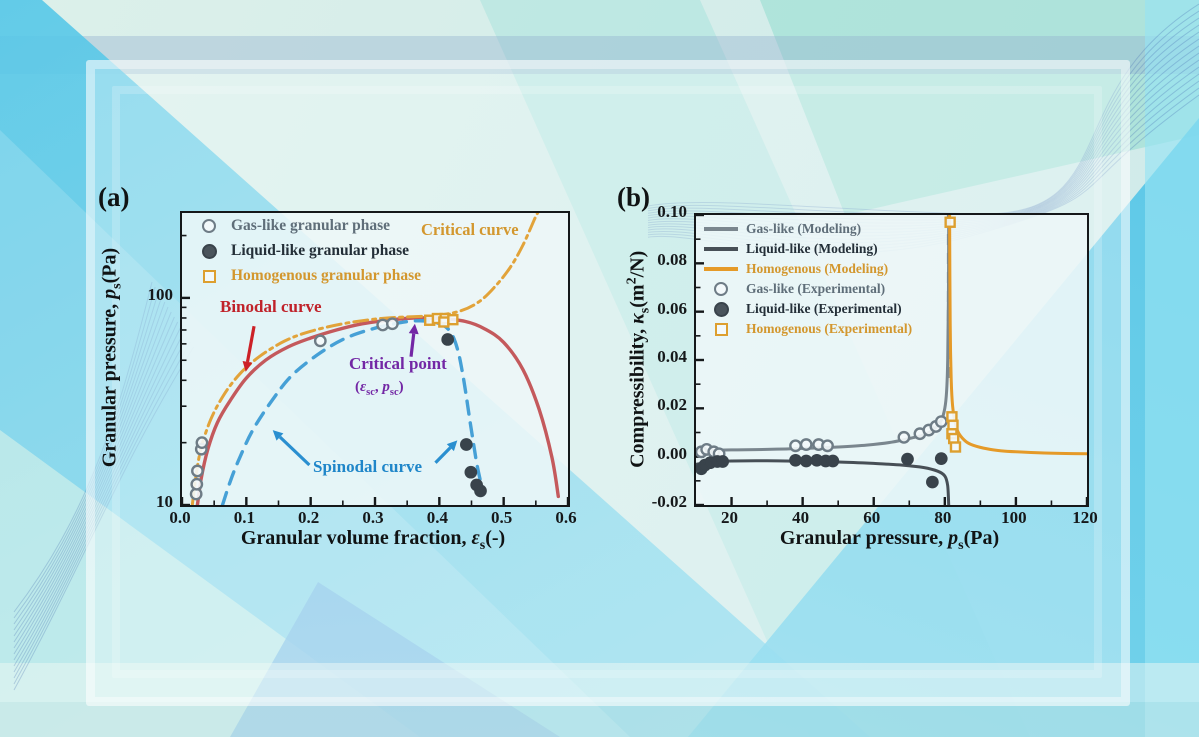 The image size is (1199, 737). What do you see at coordinates (807, 229) in the screenshot?
I see `legend-item-gas-modeling: Gas-like (Modeling)` at bounding box center [807, 229].